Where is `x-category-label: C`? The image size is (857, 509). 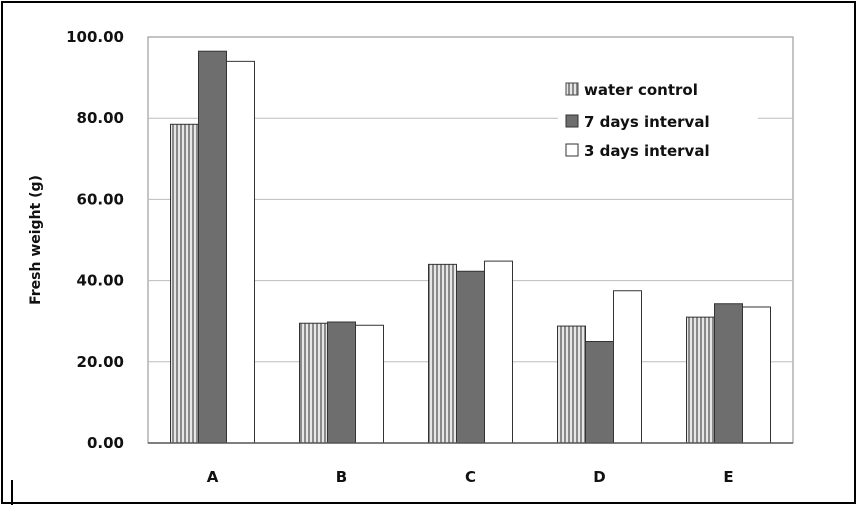
x-category-label: C is located at coordinates (470, 477).